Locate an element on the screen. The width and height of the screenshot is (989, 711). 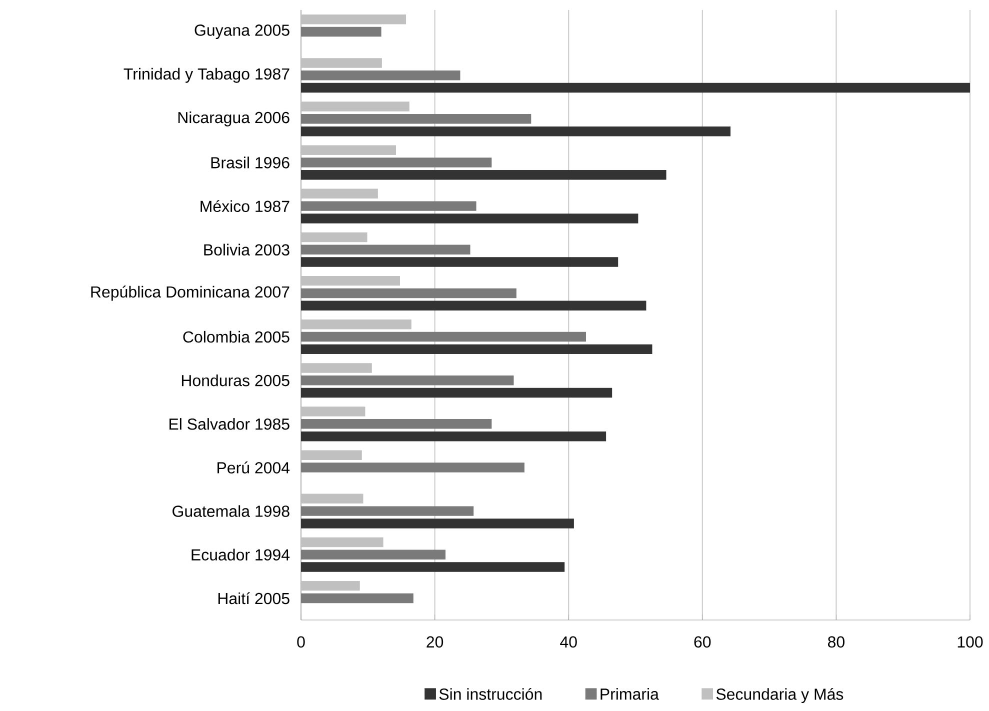
y-tick-label: Guatemala 1998 is located at coordinates (231, 511).